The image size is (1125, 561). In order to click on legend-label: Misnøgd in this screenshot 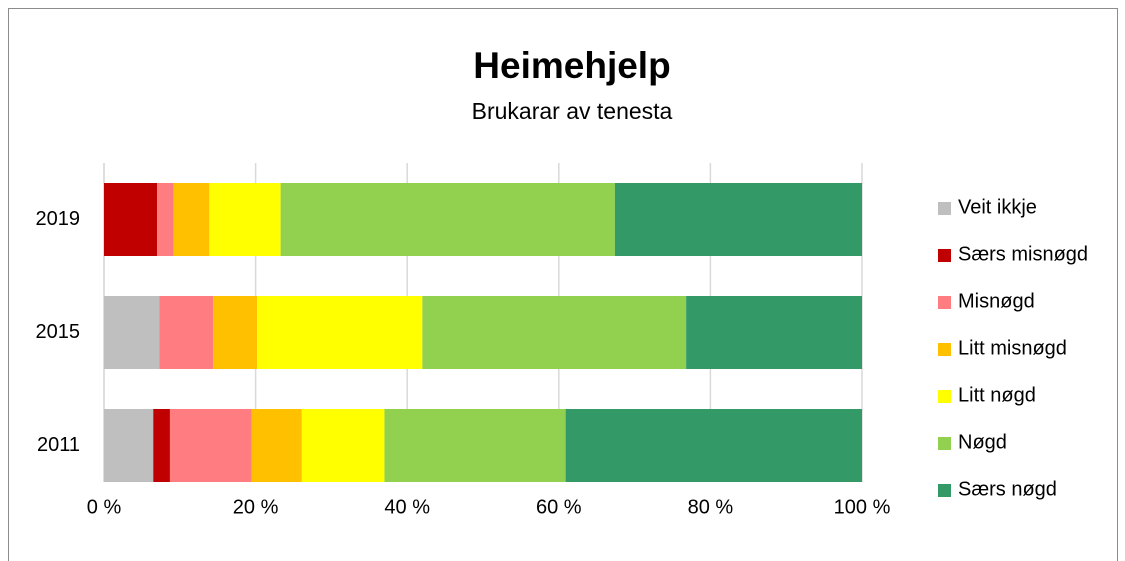, I will do `click(996, 301)`.